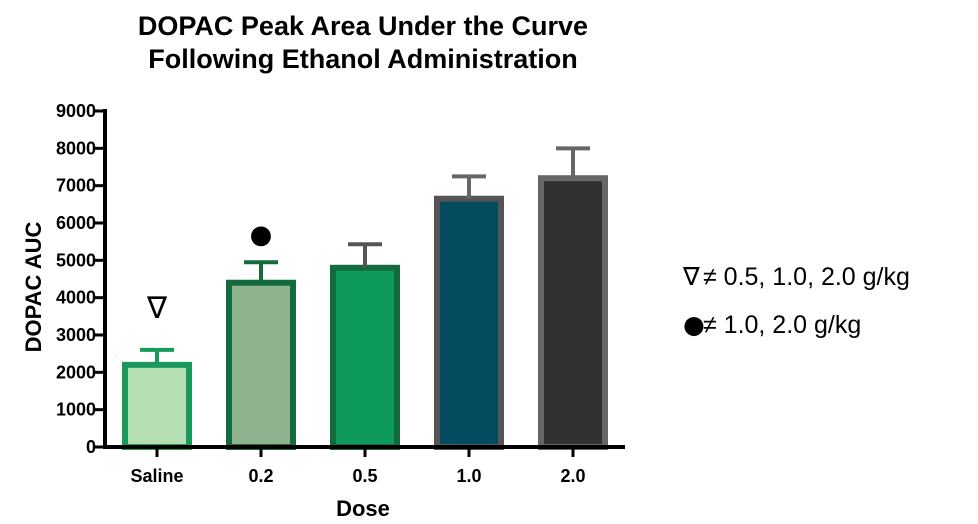 This screenshot has height=524, width=978. I want to click on y-tick-label-0: 0, so click(91, 447).